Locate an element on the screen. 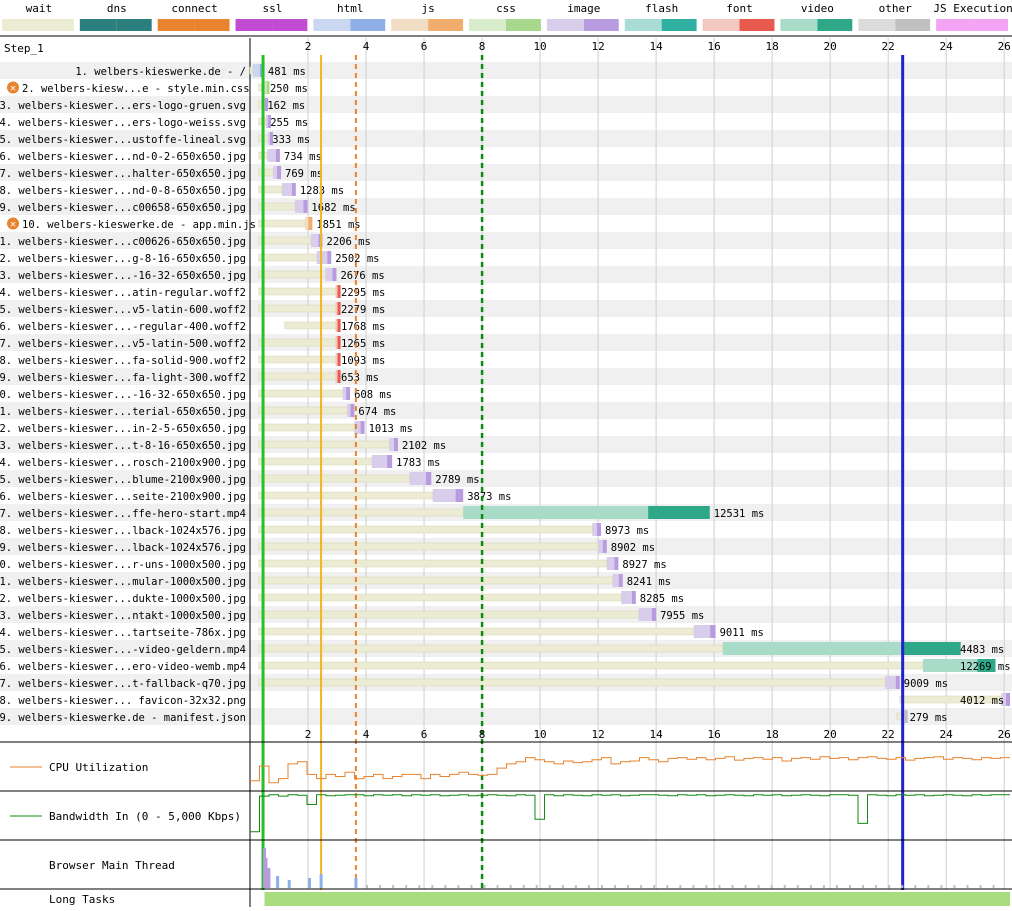 The width and height of the screenshot is (1012, 911). request-label: 32. welbers-kieswer...dukte-1000x500.jpg is located at coordinates (123, 599).